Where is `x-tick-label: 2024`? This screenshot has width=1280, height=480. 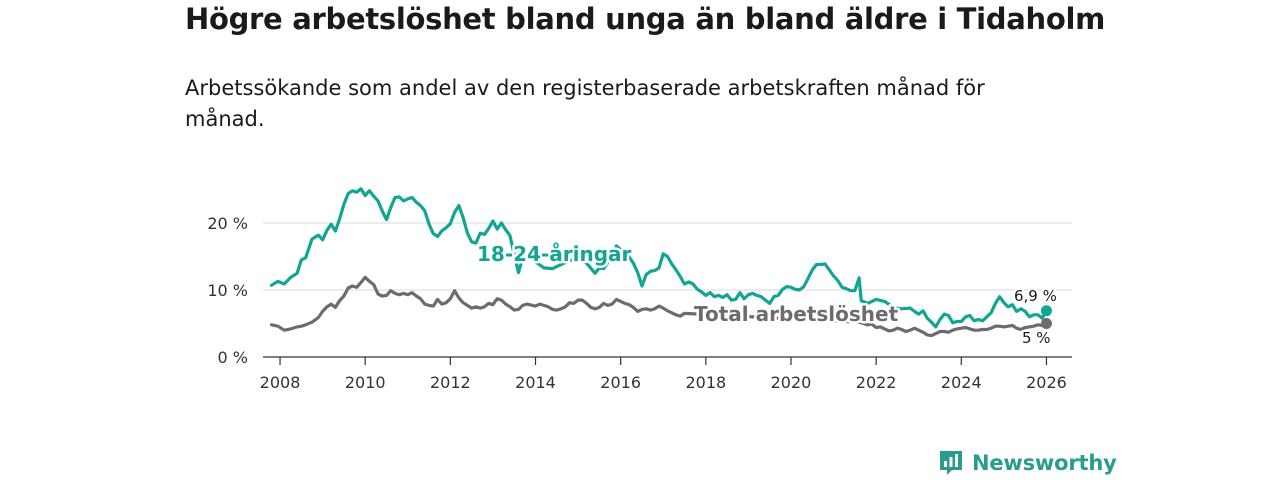
x-tick-label: 2024 is located at coordinates (961, 382).